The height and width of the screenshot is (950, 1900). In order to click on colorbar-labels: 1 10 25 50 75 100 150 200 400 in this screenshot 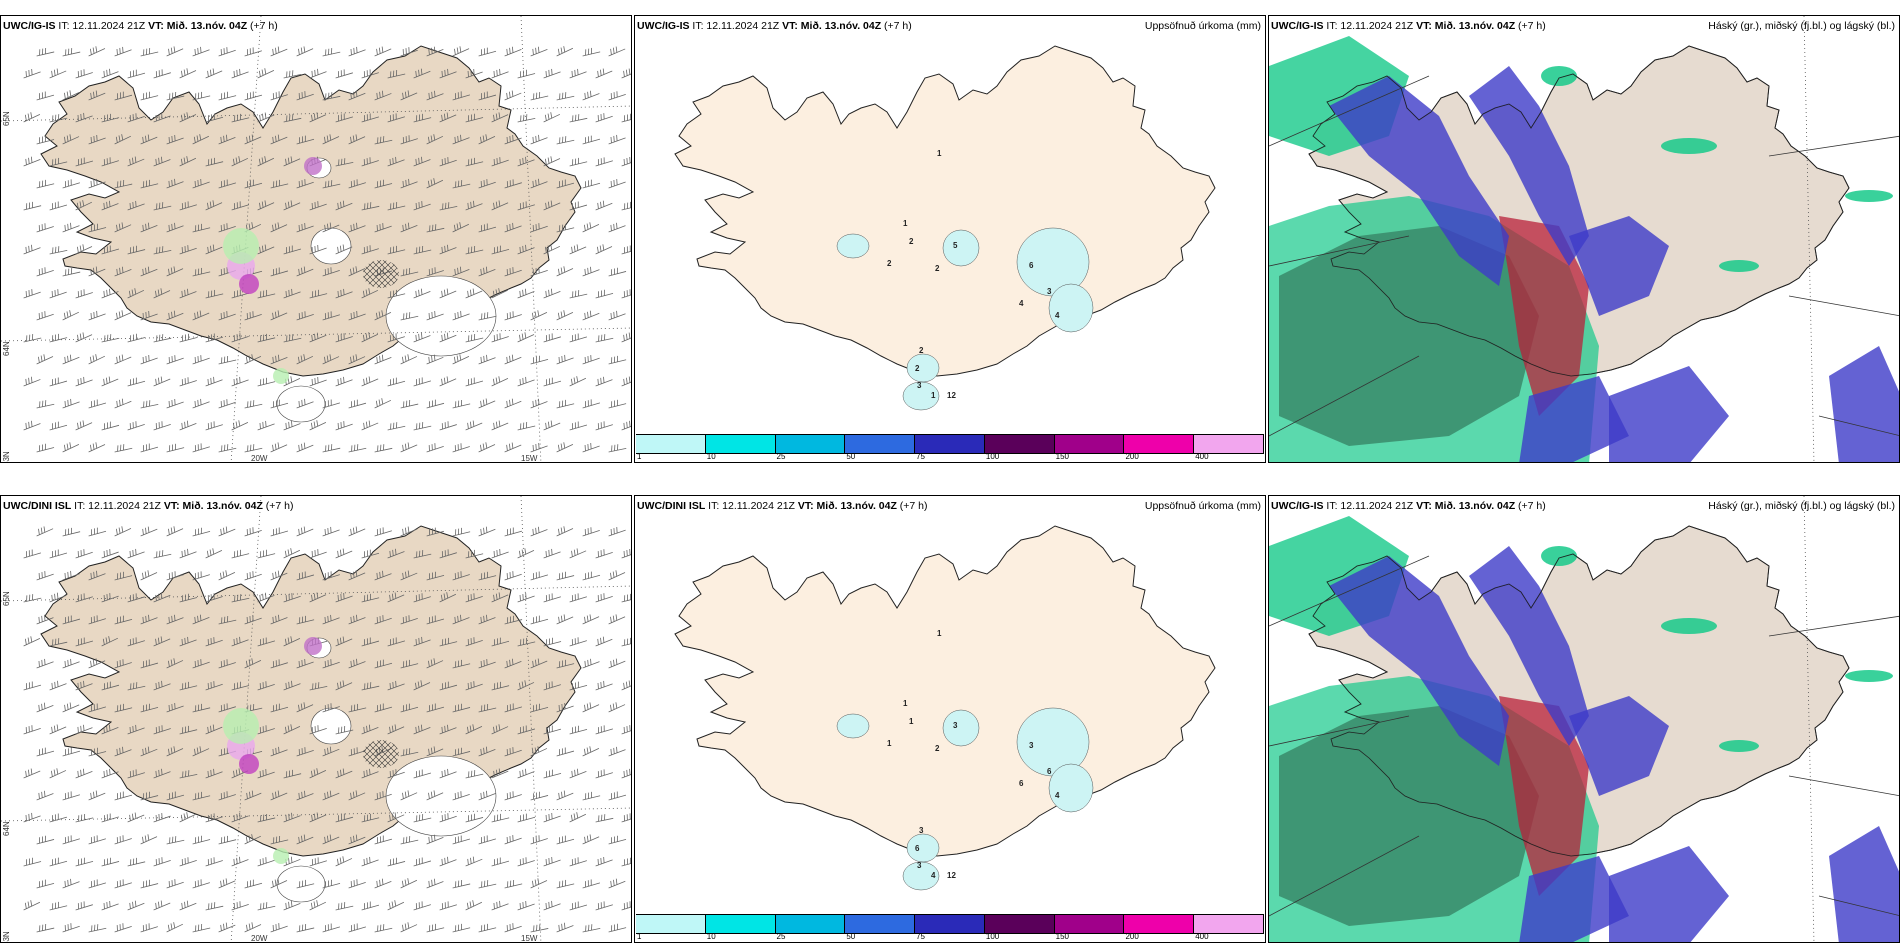, I will do `click(950, 457)`.